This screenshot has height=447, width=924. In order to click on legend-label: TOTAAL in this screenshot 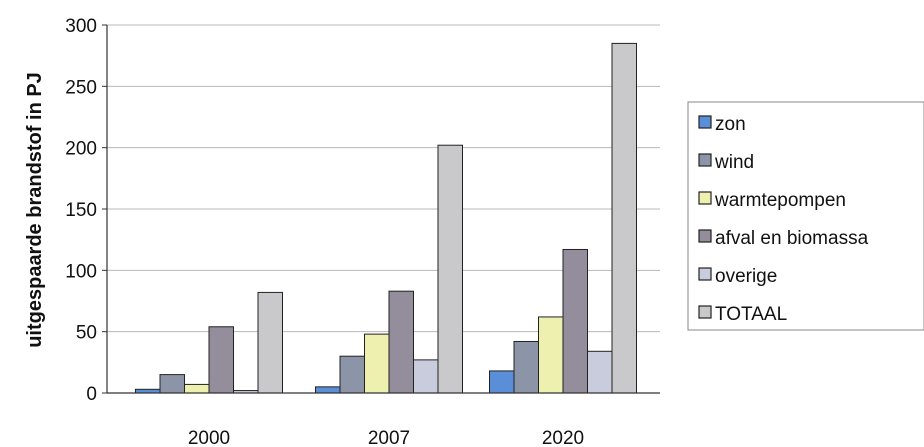, I will do `click(751, 314)`.